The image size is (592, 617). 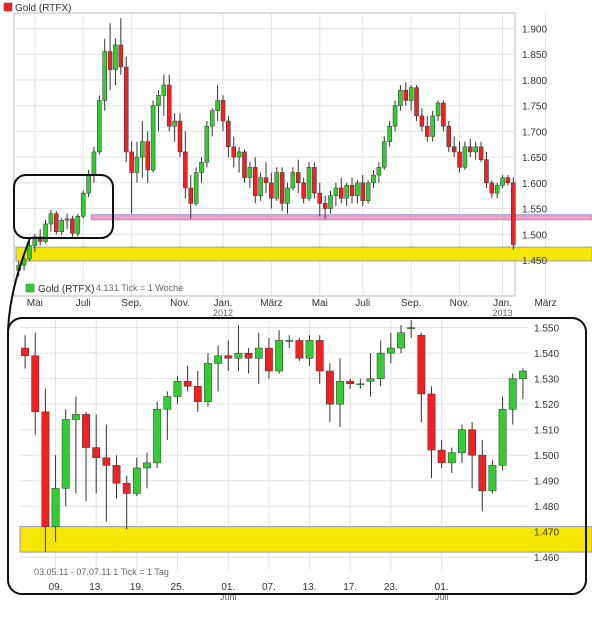 I want to click on zoom-connector, so click(x=19, y=284).